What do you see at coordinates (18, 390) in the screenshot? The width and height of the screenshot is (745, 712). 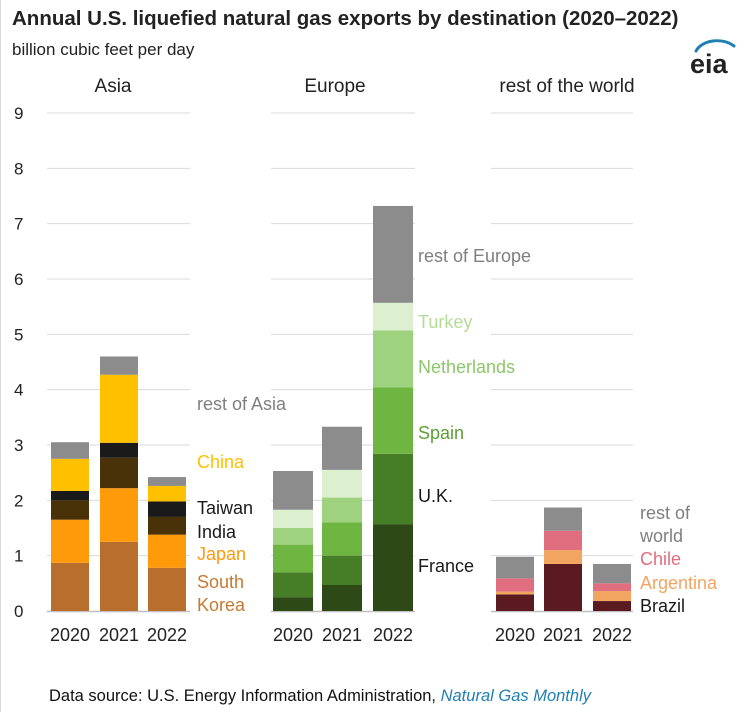 I see `y-tick-label: 4` at bounding box center [18, 390].